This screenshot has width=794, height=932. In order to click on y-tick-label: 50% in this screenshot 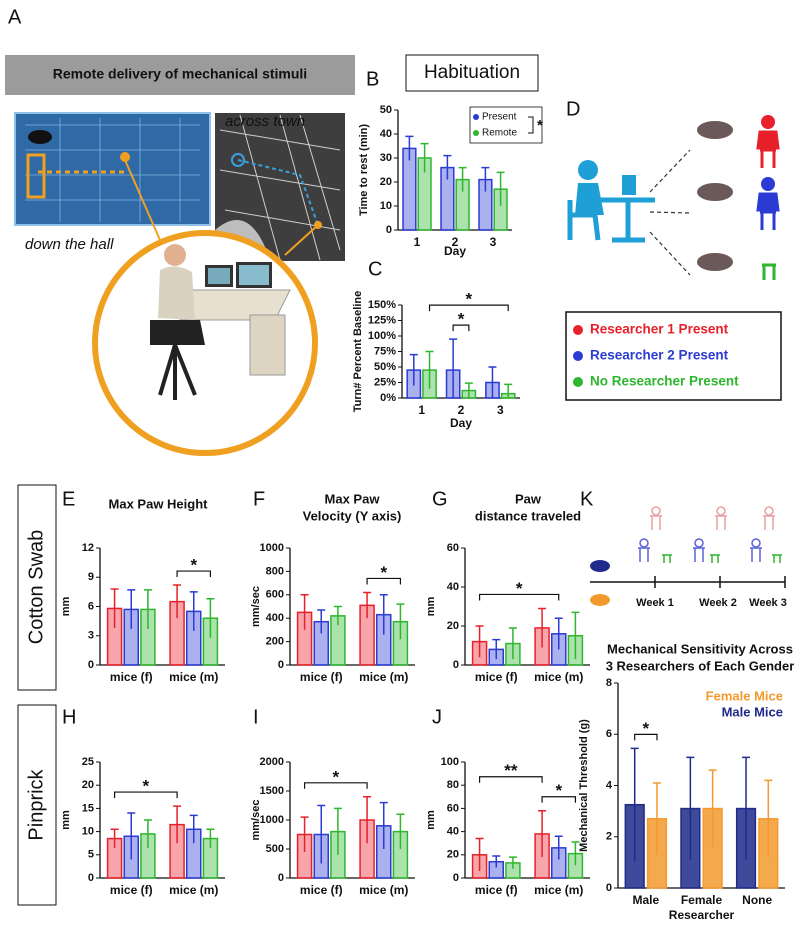, I will do `click(385, 367)`.